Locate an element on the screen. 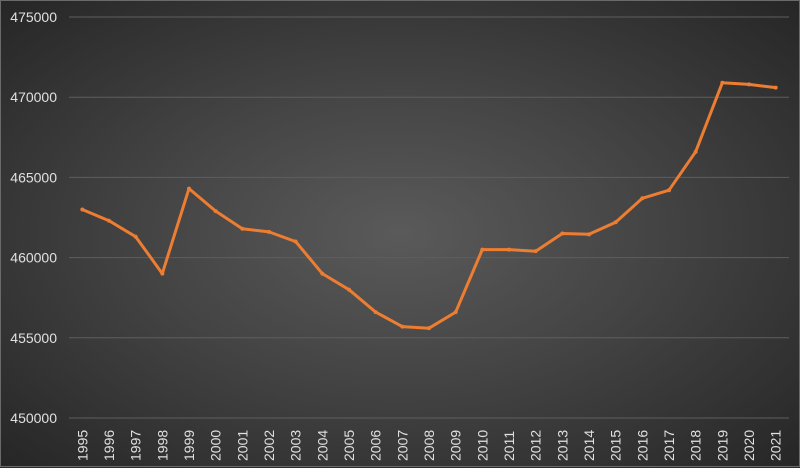 This screenshot has height=468, width=800. x-tick-label: 1997 is located at coordinates (136, 445).